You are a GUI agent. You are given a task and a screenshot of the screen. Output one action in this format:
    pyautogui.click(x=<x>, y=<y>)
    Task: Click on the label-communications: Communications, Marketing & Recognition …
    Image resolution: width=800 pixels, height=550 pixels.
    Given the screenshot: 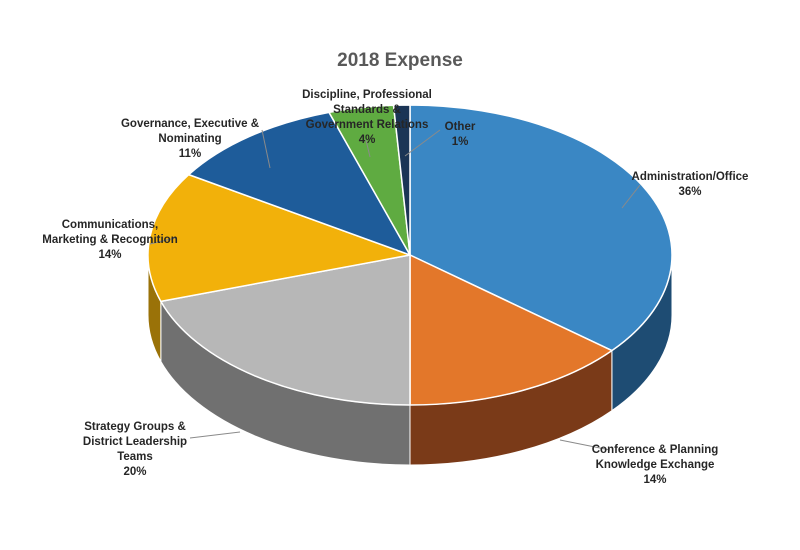 What is the action you would take?
    pyautogui.click(x=110, y=240)
    